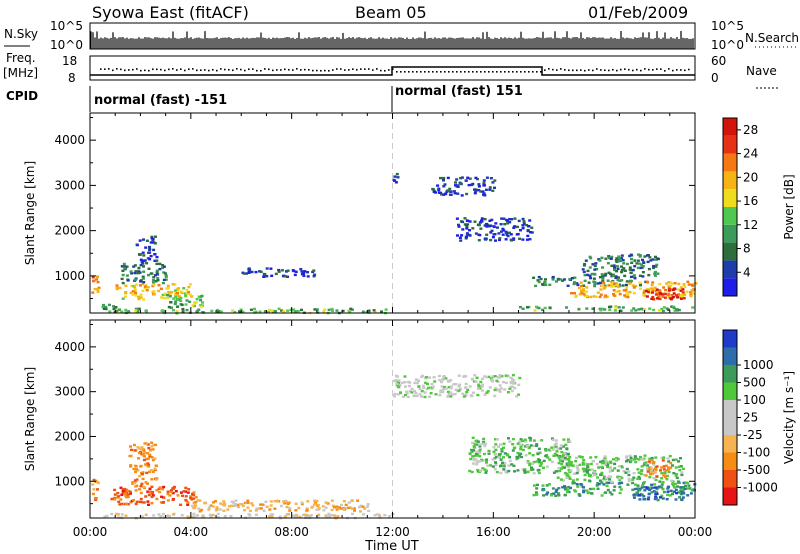 The width and height of the screenshot is (800, 554). I want to click on beam-title: Beam 05, so click(391, 12).